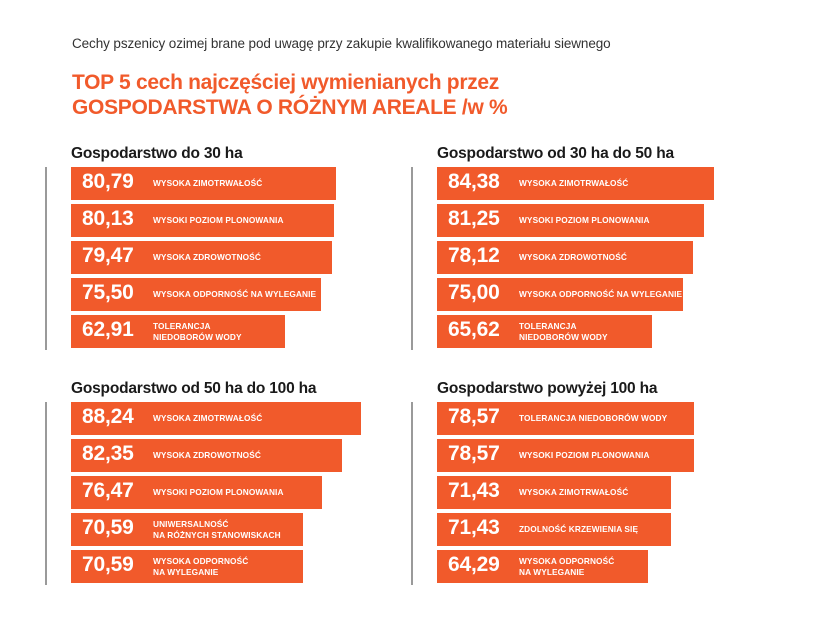 The height and width of the screenshot is (639, 821). What do you see at coordinates (108, 292) in the screenshot?
I see `bar-value-label: 75,50` at bounding box center [108, 292].